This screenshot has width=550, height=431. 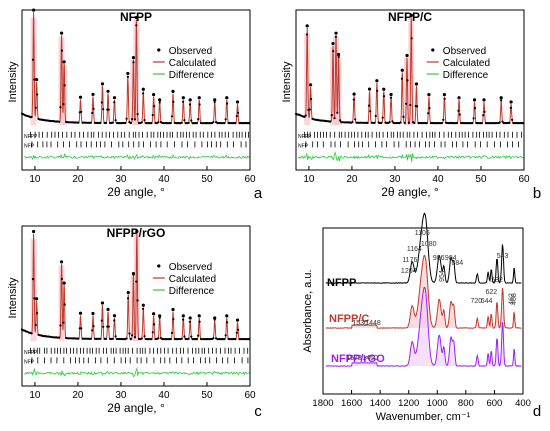 I want to click on x-axis-label: 2θ angle, °, so click(x=410, y=192).